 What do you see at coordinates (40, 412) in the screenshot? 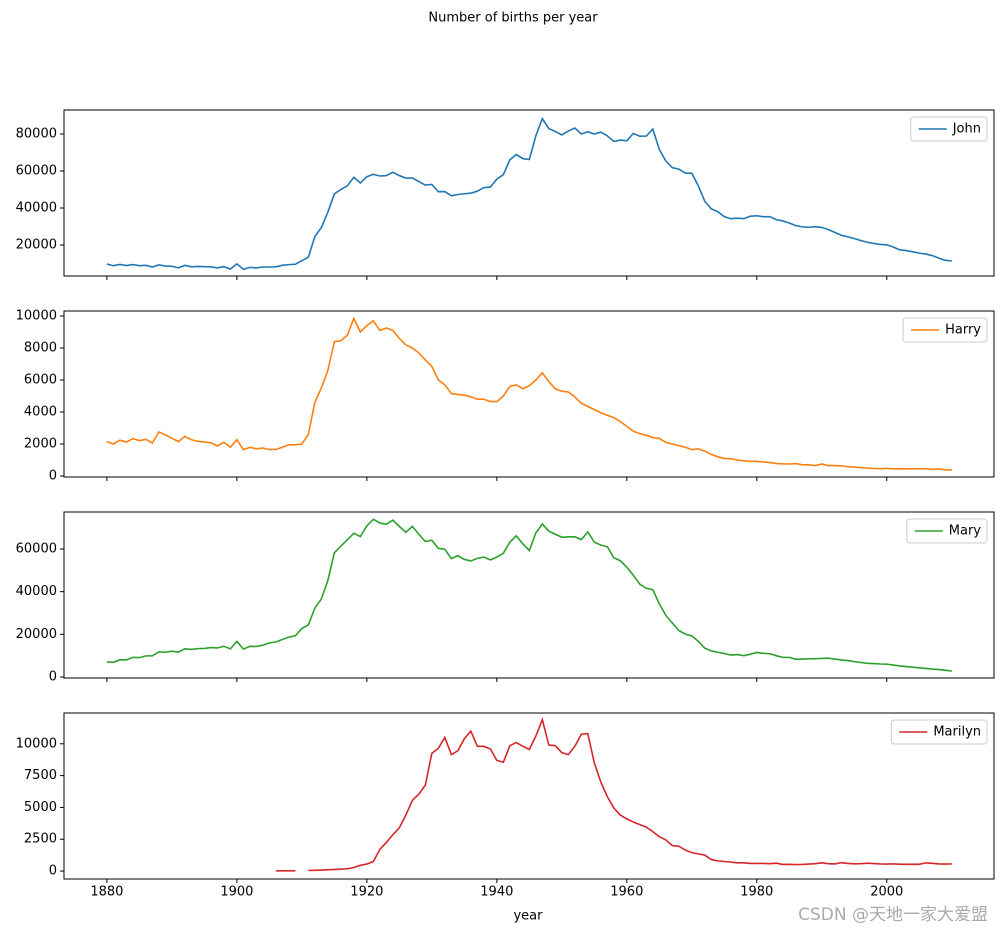
I see `y-tick-label: 4000` at bounding box center [40, 412].